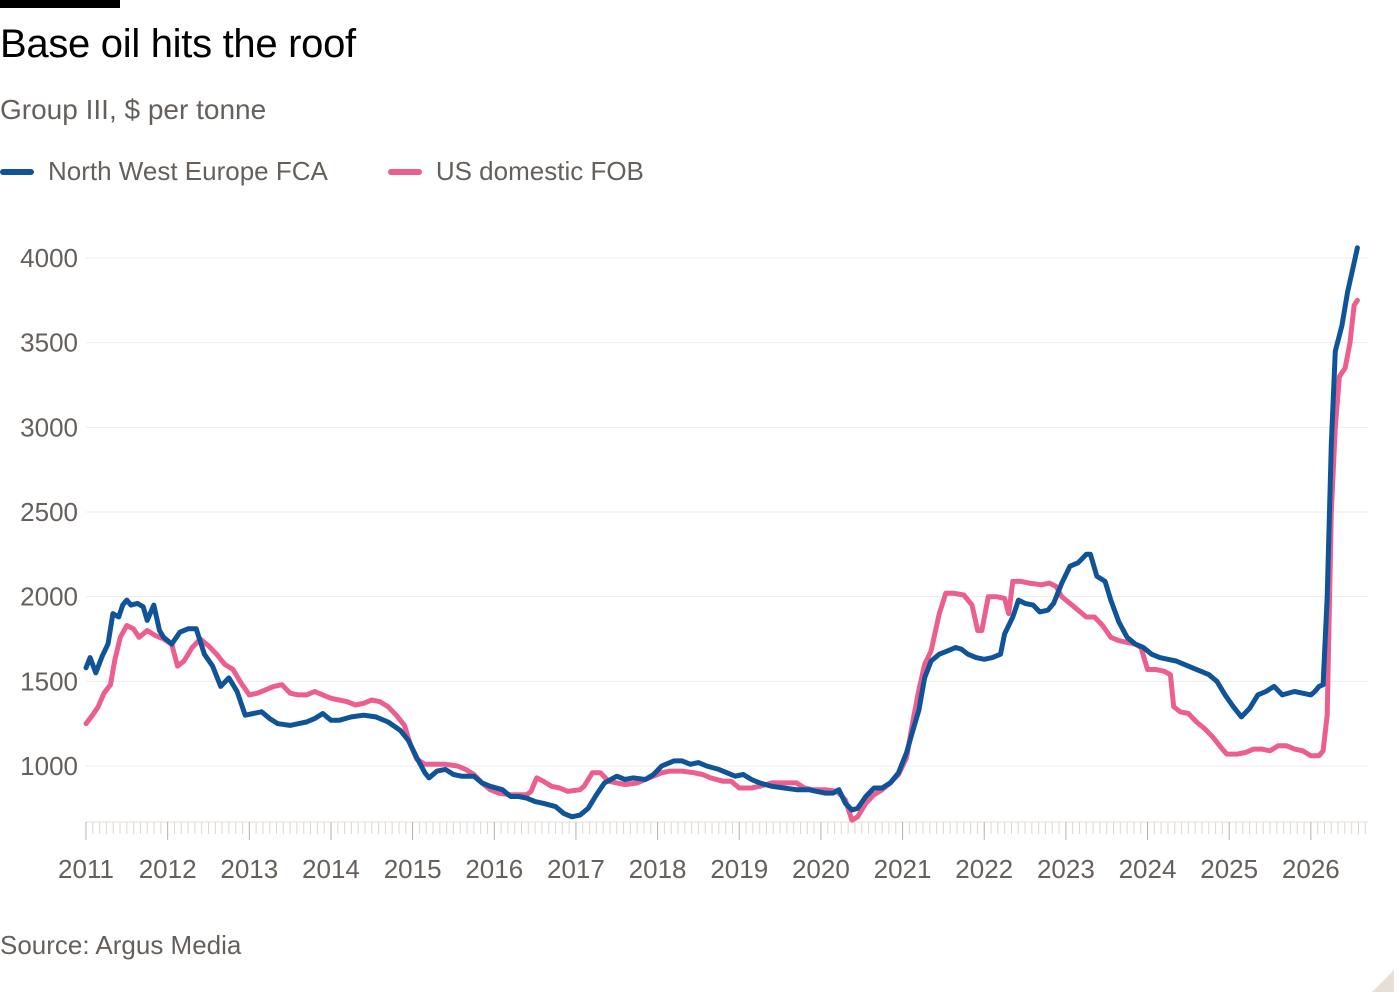 The image size is (1400, 1000). What do you see at coordinates (821, 869) in the screenshot?
I see `x-tick-label-2020: 2020` at bounding box center [821, 869].